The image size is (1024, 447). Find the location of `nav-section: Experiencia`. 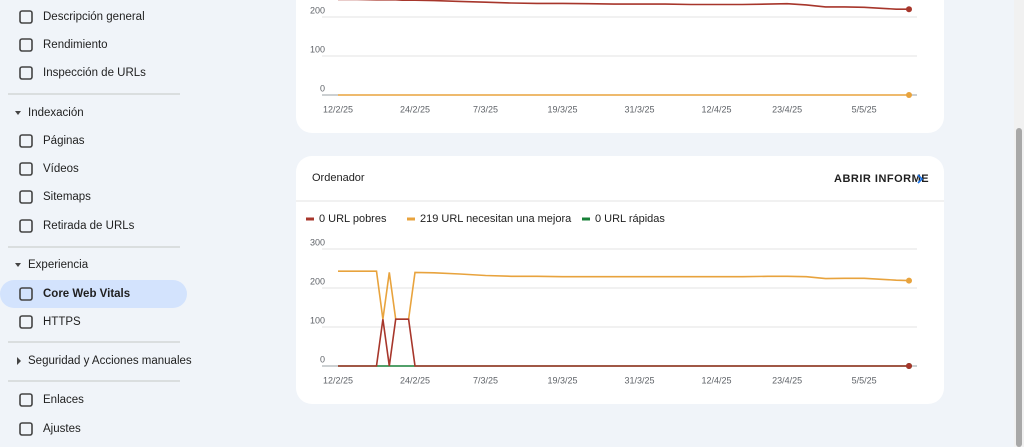

nav-section: Experiencia is located at coordinates (58, 265).